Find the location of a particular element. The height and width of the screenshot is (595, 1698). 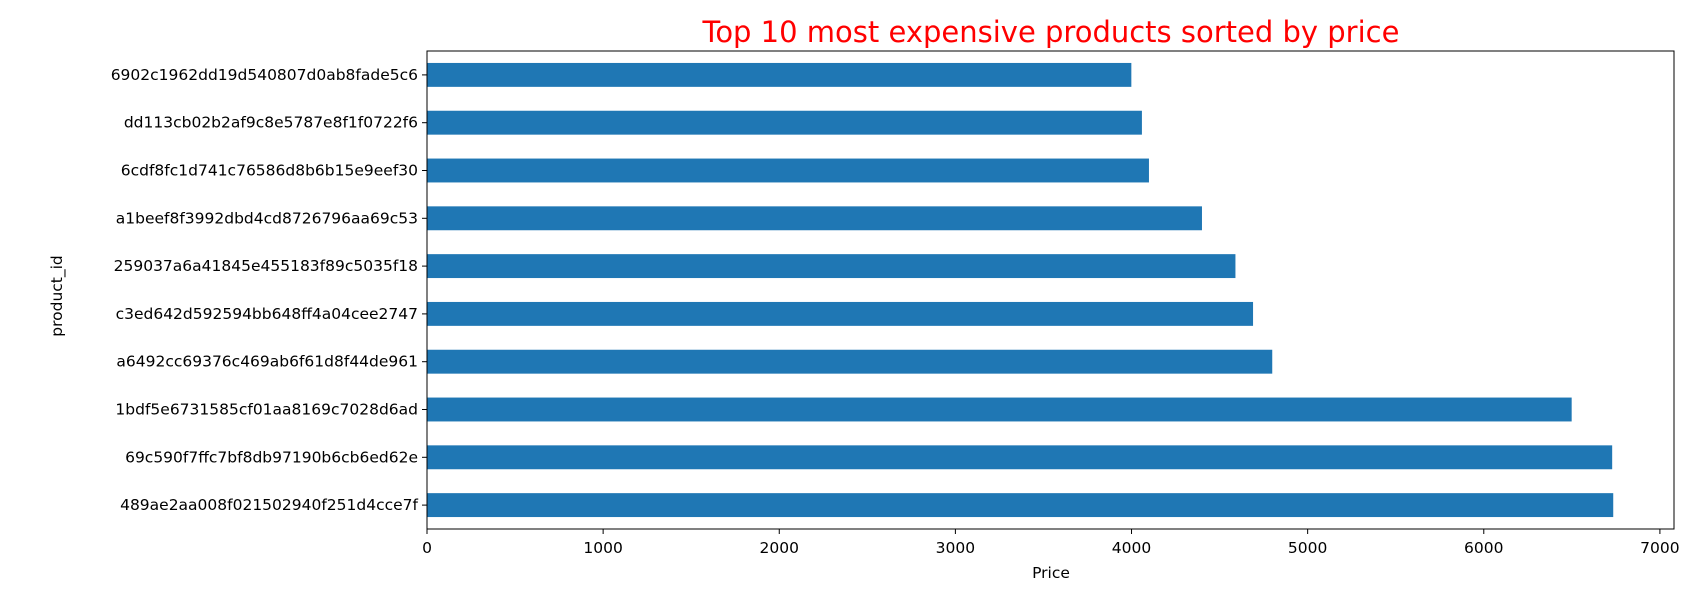

y-tick-label: 259037a6a41845e455183f89c5035f18 is located at coordinates (266, 266).